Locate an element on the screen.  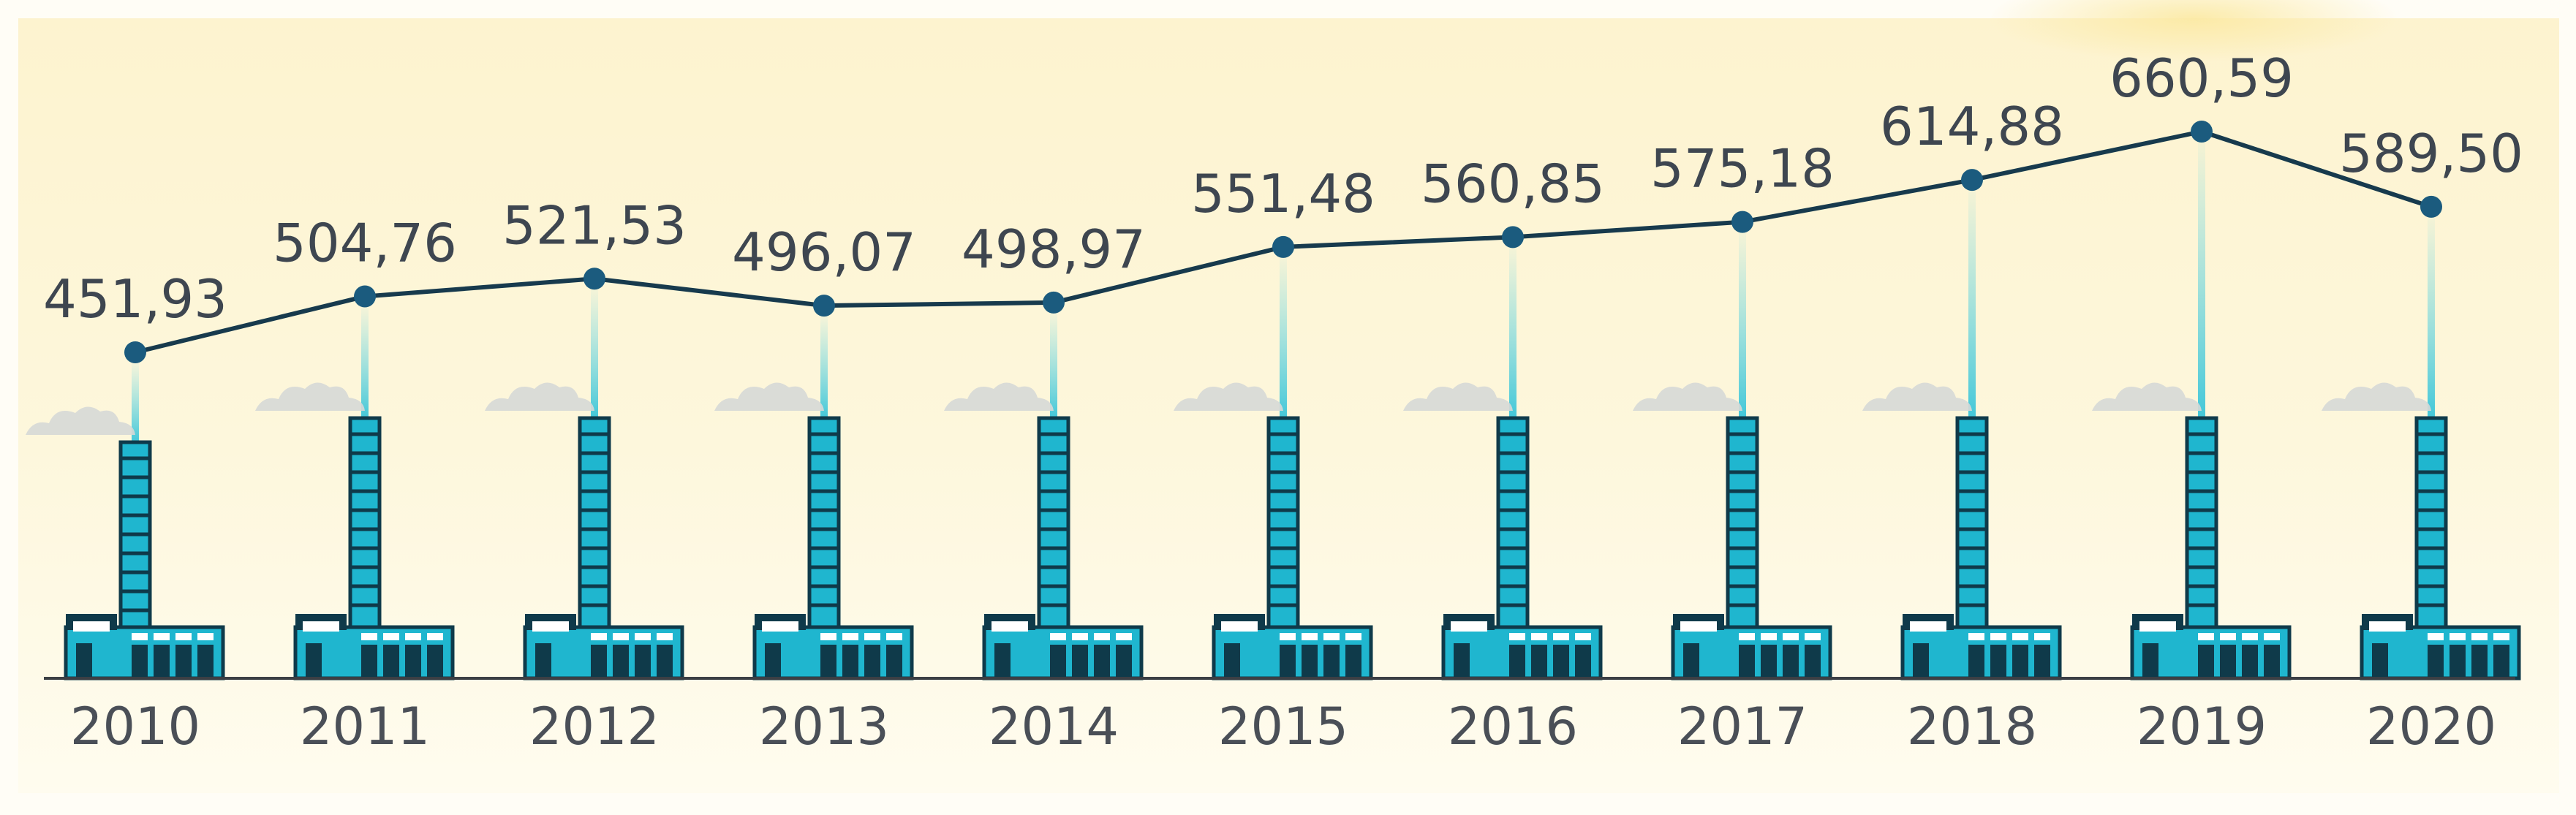
x-tick-label: 2011 is located at coordinates (365, 727).